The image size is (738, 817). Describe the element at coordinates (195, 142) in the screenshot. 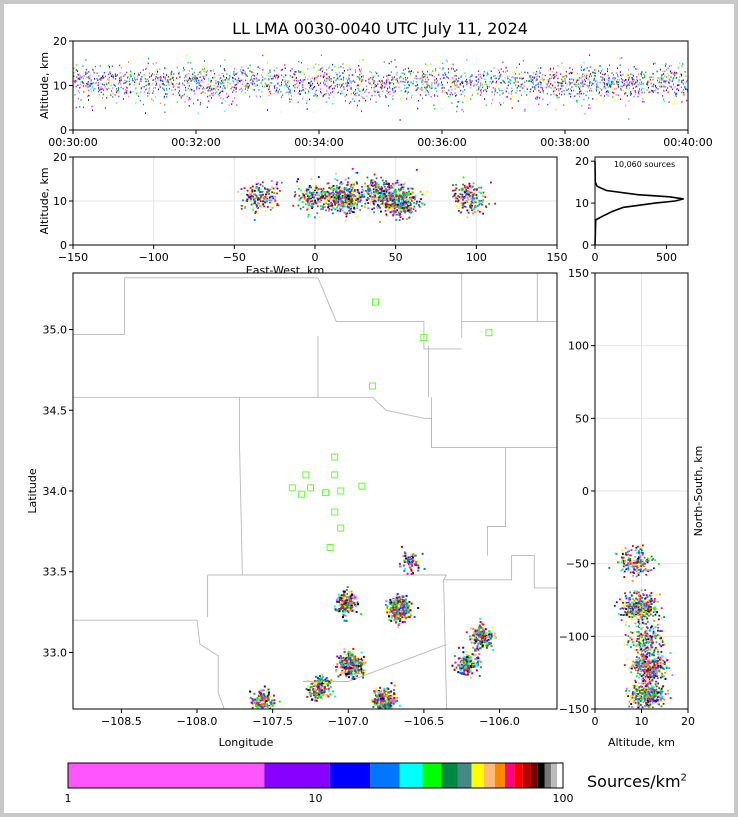

I see `time-tick-label: 00:32:00` at that location.